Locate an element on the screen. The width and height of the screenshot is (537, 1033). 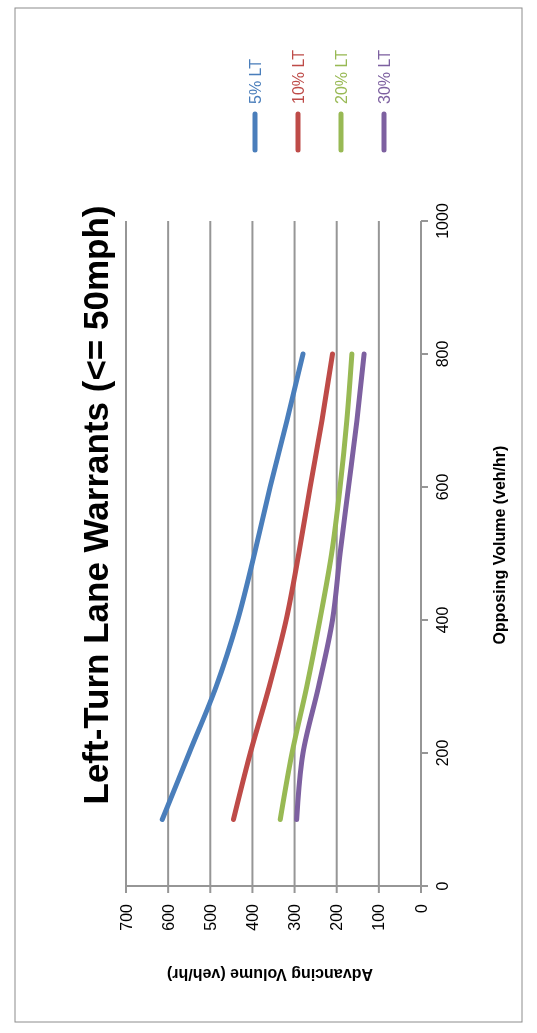
x-tick-label: 600 is located at coordinates (168, 917).